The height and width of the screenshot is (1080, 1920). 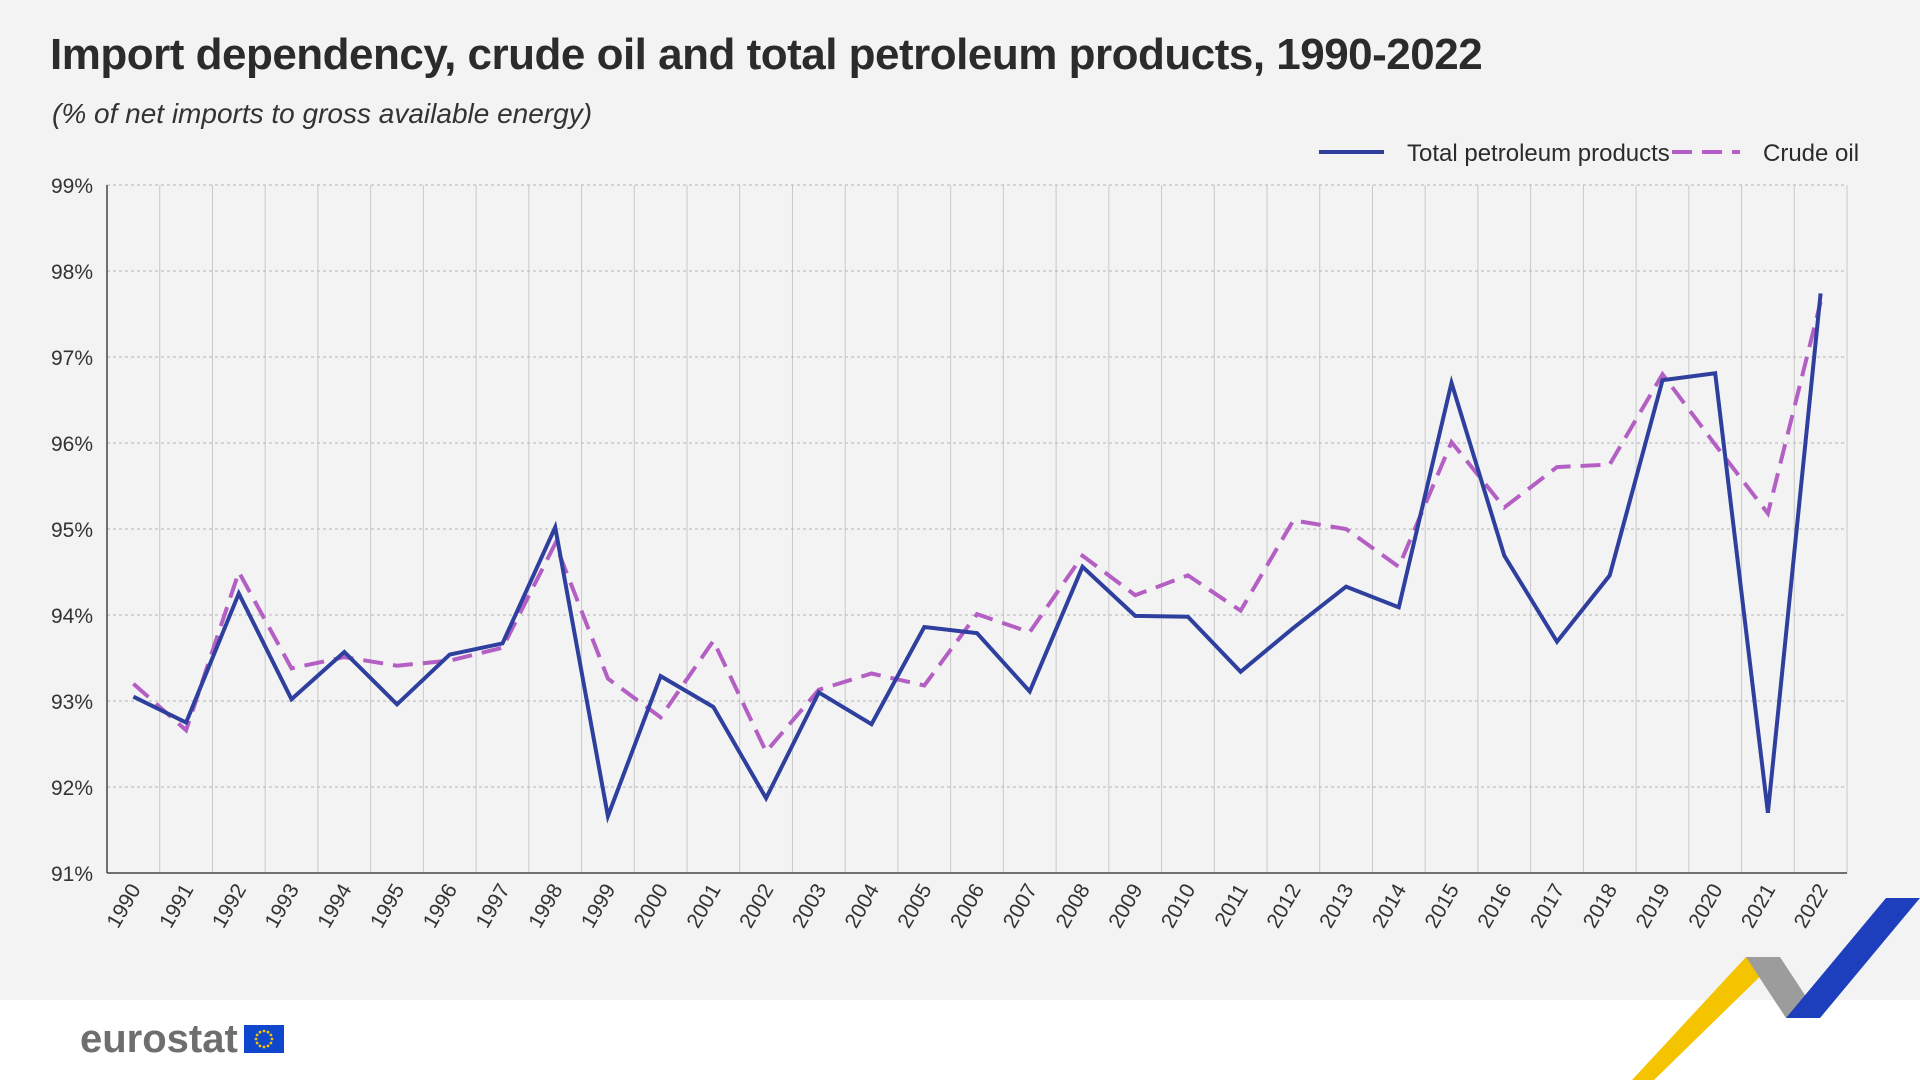 What do you see at coordinates (1706, 1018) in the screenshot?
I see `deco-yellow-stripe` at bounding box center [1706, 1018].